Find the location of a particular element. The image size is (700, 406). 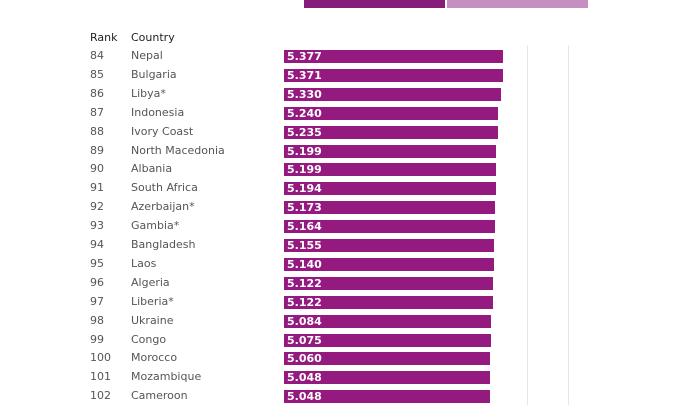

view-toggle-inactive is located at coordinates (517, 4).